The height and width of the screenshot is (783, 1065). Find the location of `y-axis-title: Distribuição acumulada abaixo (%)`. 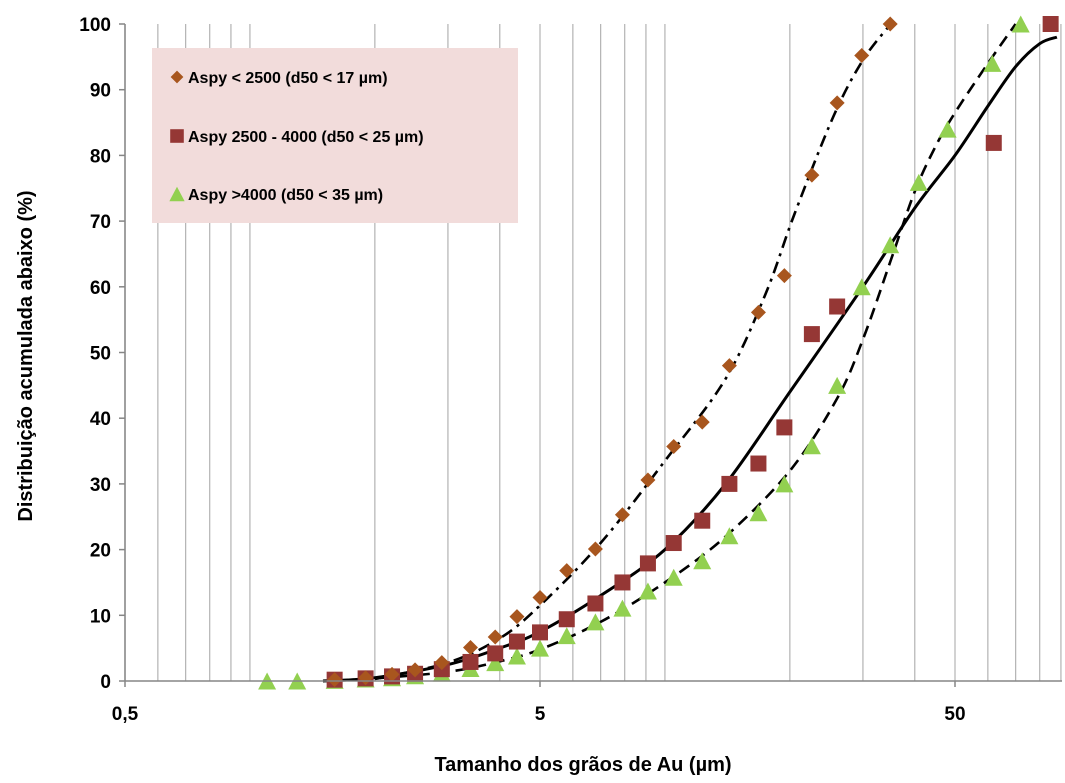

y-axis-title: Distribuição acumulada abaixo (%) is located at coordinates (26, 355).